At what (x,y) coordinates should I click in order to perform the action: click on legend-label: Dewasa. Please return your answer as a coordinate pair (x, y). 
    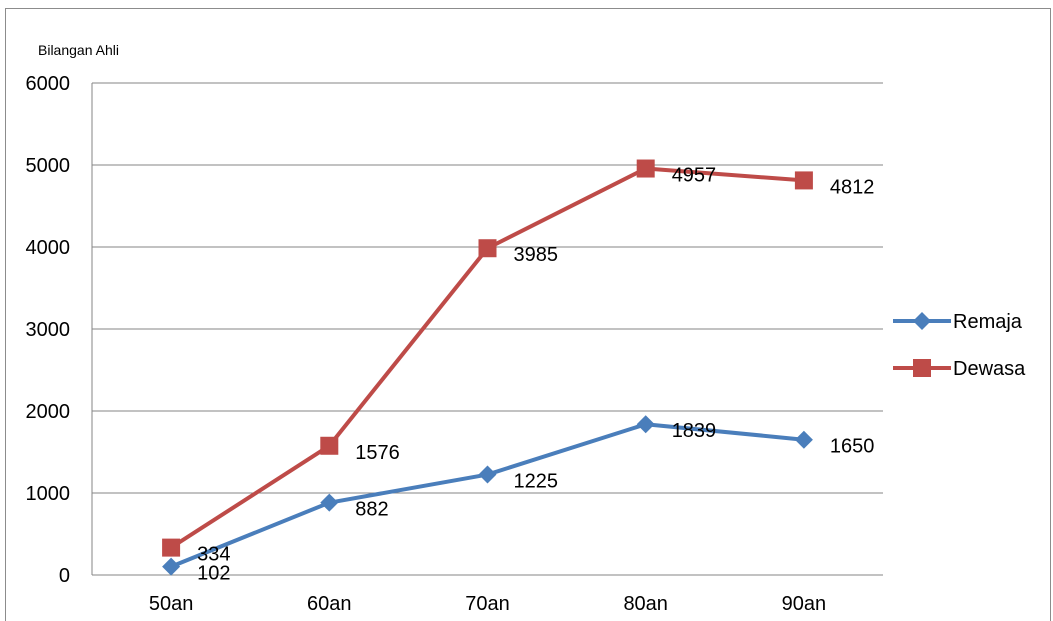
    Looking at the image, I should click on (989, 369).